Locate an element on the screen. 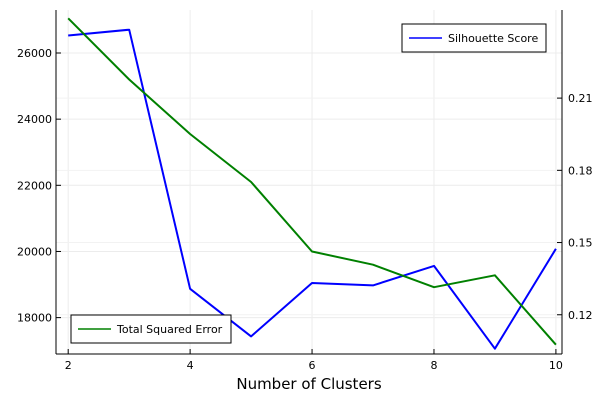 The width and height of the screenshot is (600, 400). right-y-tick-label: 0.12 is located at coordinates (580, 315).